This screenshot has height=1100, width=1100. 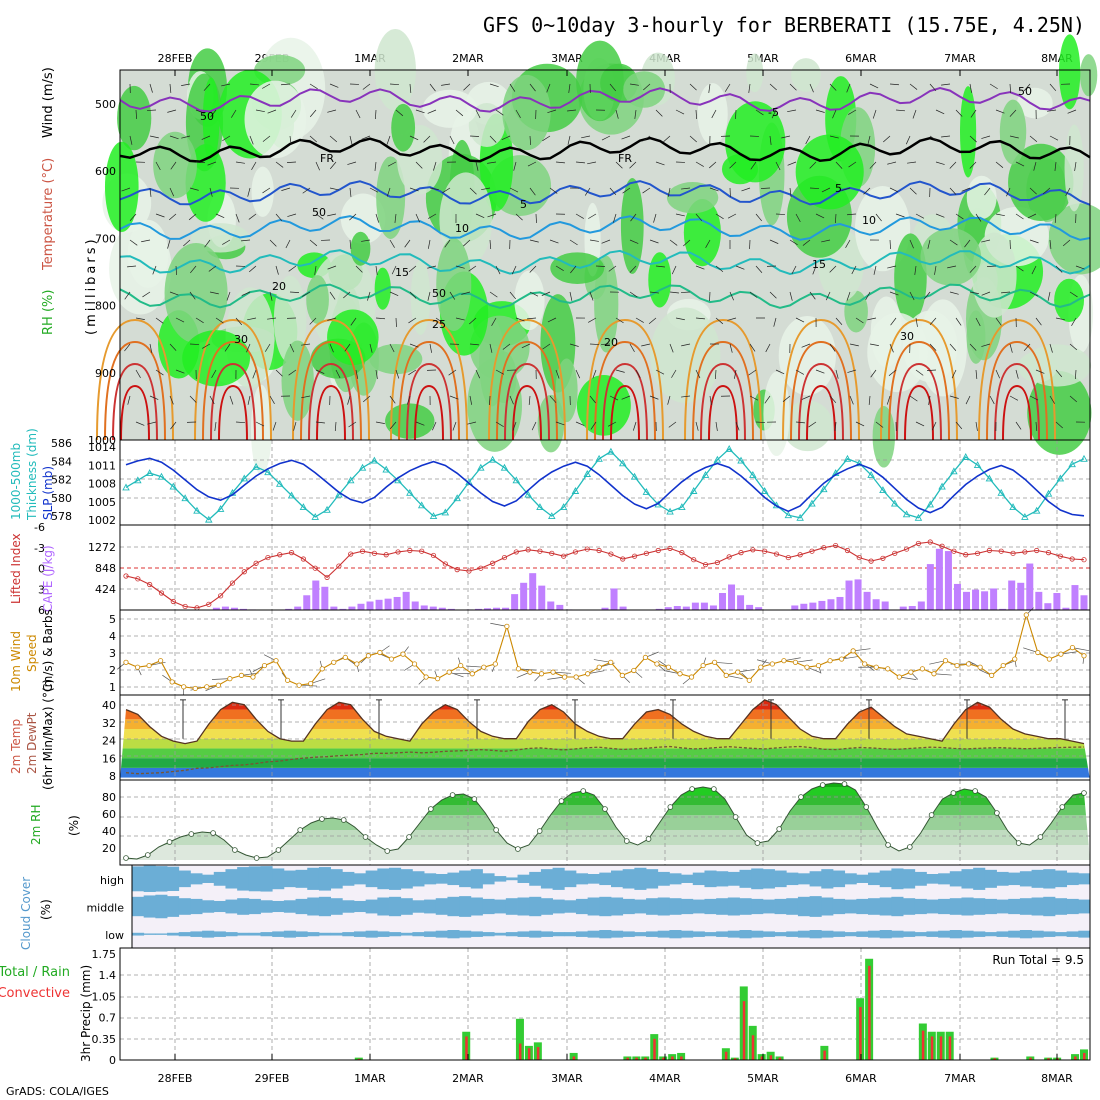 I want to click on isotherm-label: FR, so click(x=327, y=158).